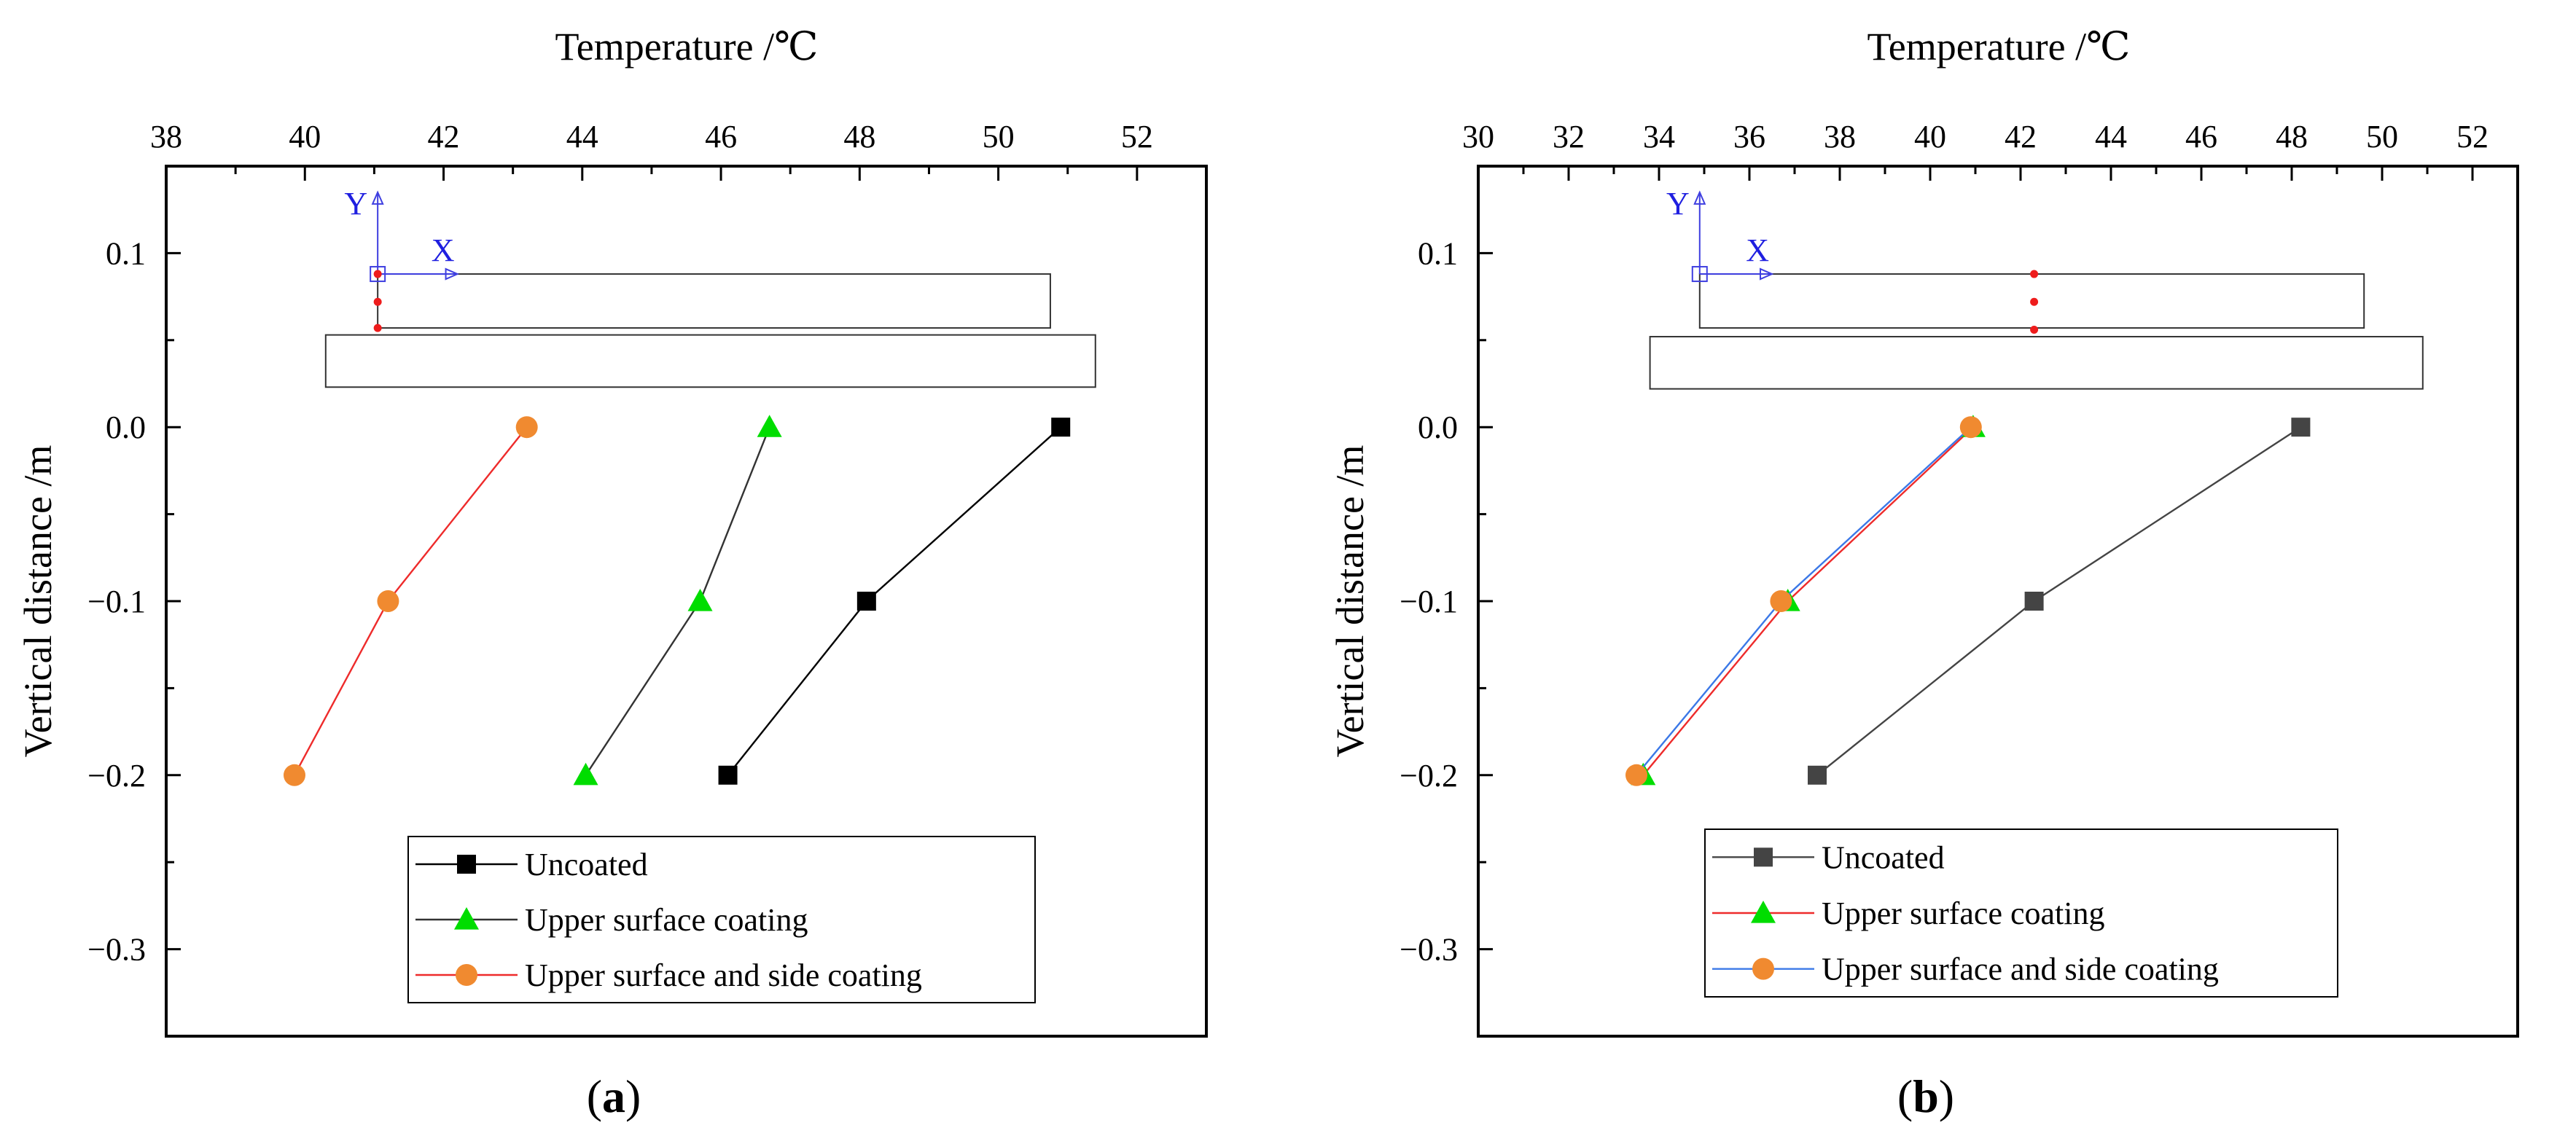  Describe the element at coordinates (614, 1096) in the screenshot. I see `panel-label: (a)` at that location.